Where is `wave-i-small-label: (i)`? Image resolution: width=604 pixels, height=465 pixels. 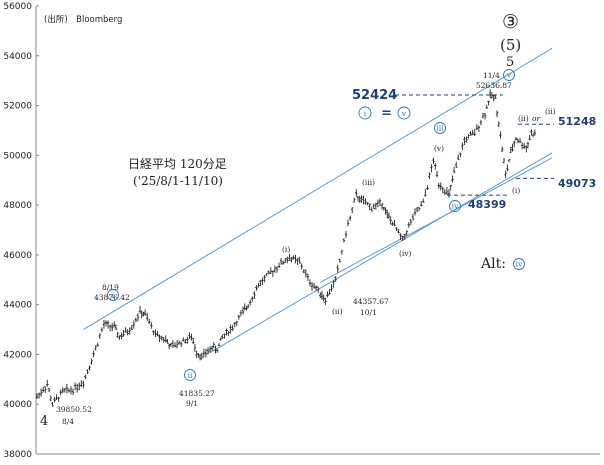 wave-i-small-label: (i) is located at coordinates (516, 190).